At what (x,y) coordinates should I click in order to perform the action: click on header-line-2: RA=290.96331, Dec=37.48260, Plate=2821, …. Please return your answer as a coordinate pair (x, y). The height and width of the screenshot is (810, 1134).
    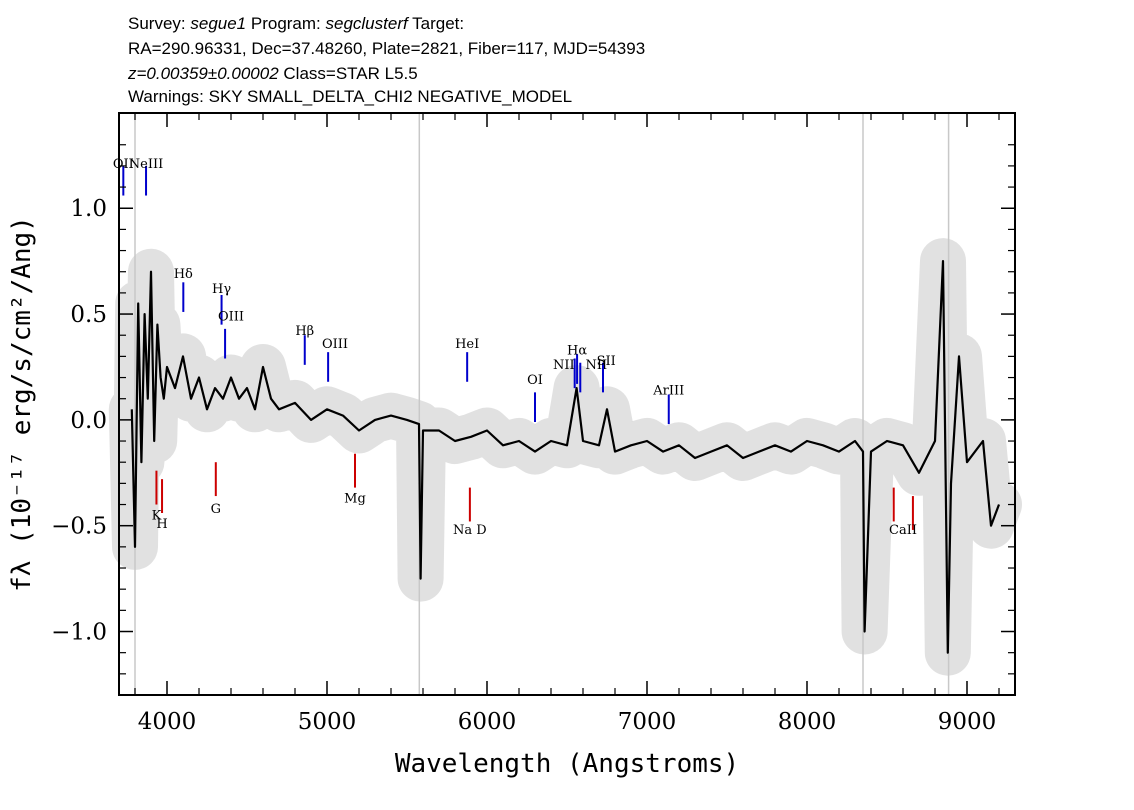
    Looking at the image, I should click on (387, 48).